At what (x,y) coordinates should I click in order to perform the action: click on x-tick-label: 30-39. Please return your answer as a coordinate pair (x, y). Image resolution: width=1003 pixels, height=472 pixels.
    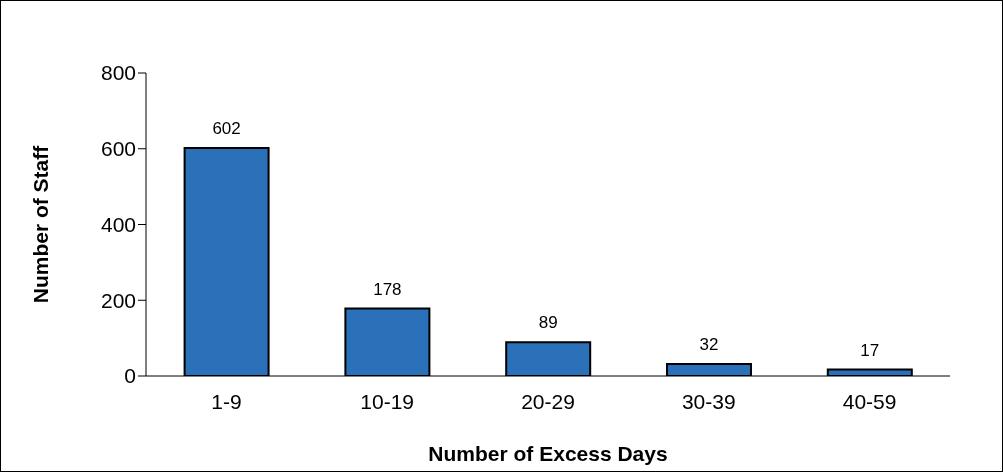
    Looking at the image, I should click on (708, 401).